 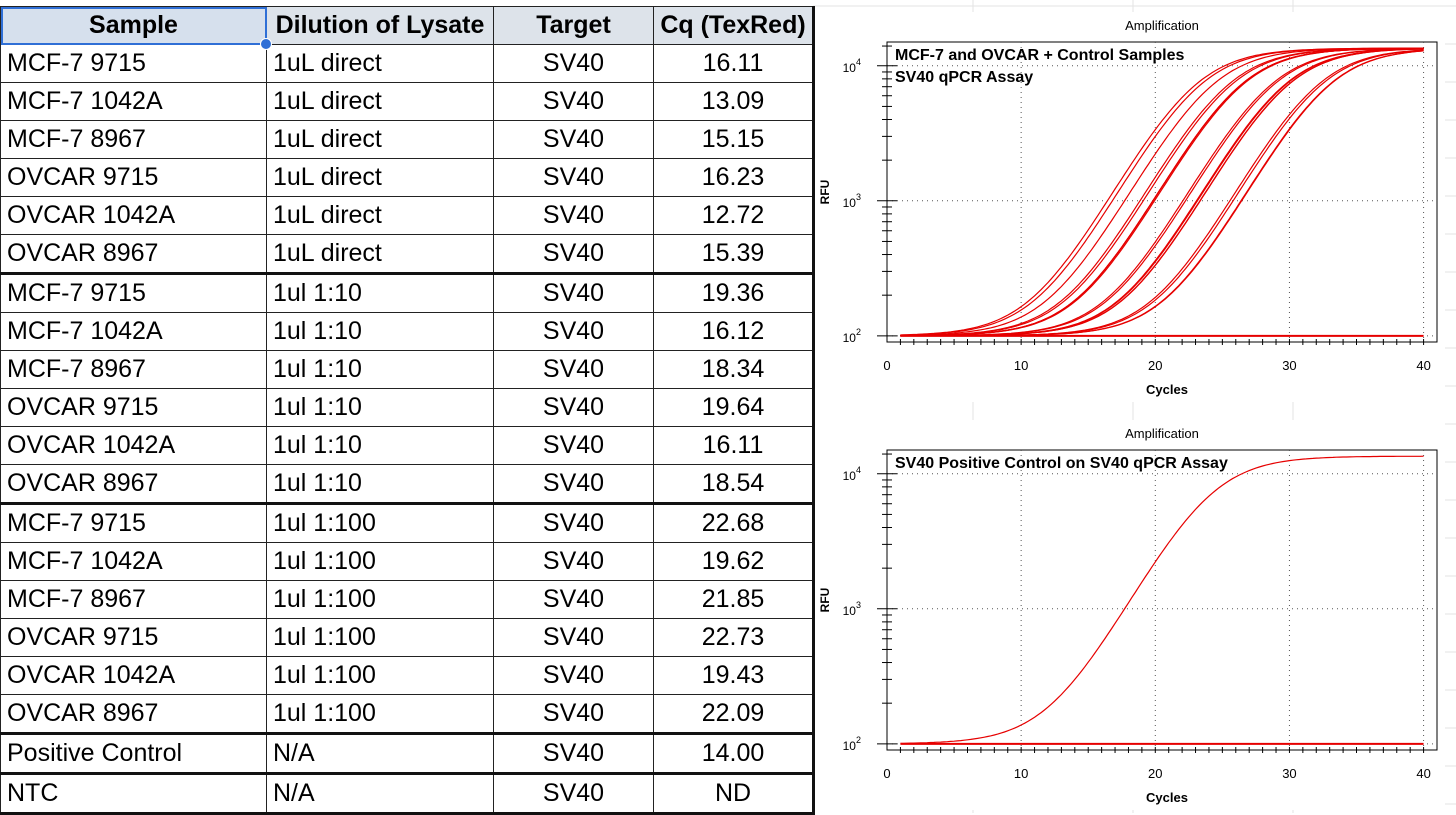 I want to click on y-tick-label: 10³, so click(x=852, y=201).